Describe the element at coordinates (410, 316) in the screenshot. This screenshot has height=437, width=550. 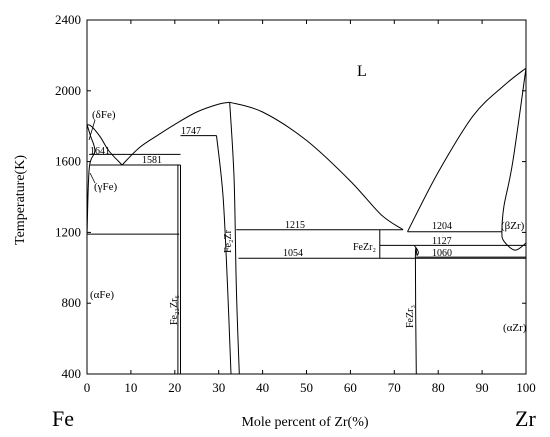
I see `region-label-fezr3: FeZr₃` at that location.